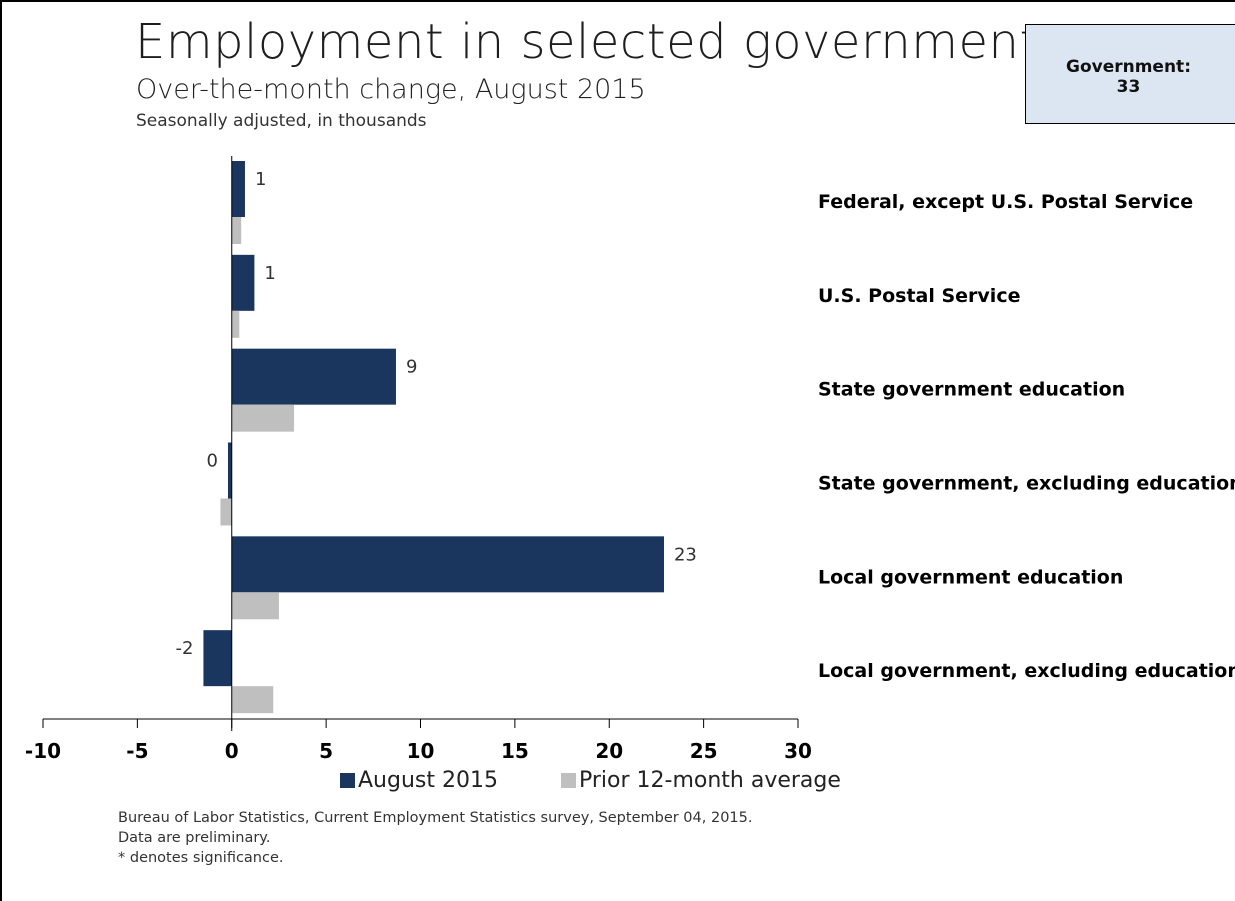 The height and width of the screenshot is (901, 1235). Describe the element at coordinates (137, 751) in the screenshot. I see `x-tick-label: -5` at that location.